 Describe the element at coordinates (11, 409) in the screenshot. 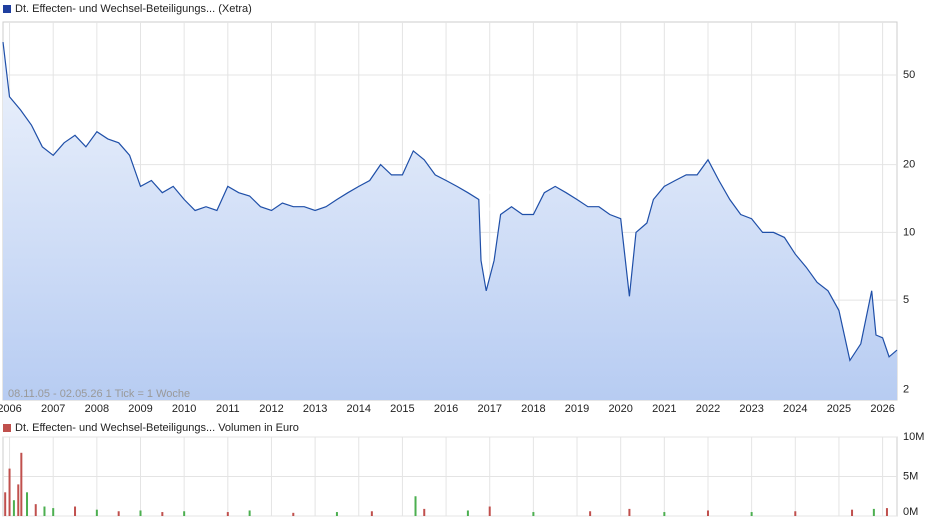

I see `x-tick-label: 2006` at that location.